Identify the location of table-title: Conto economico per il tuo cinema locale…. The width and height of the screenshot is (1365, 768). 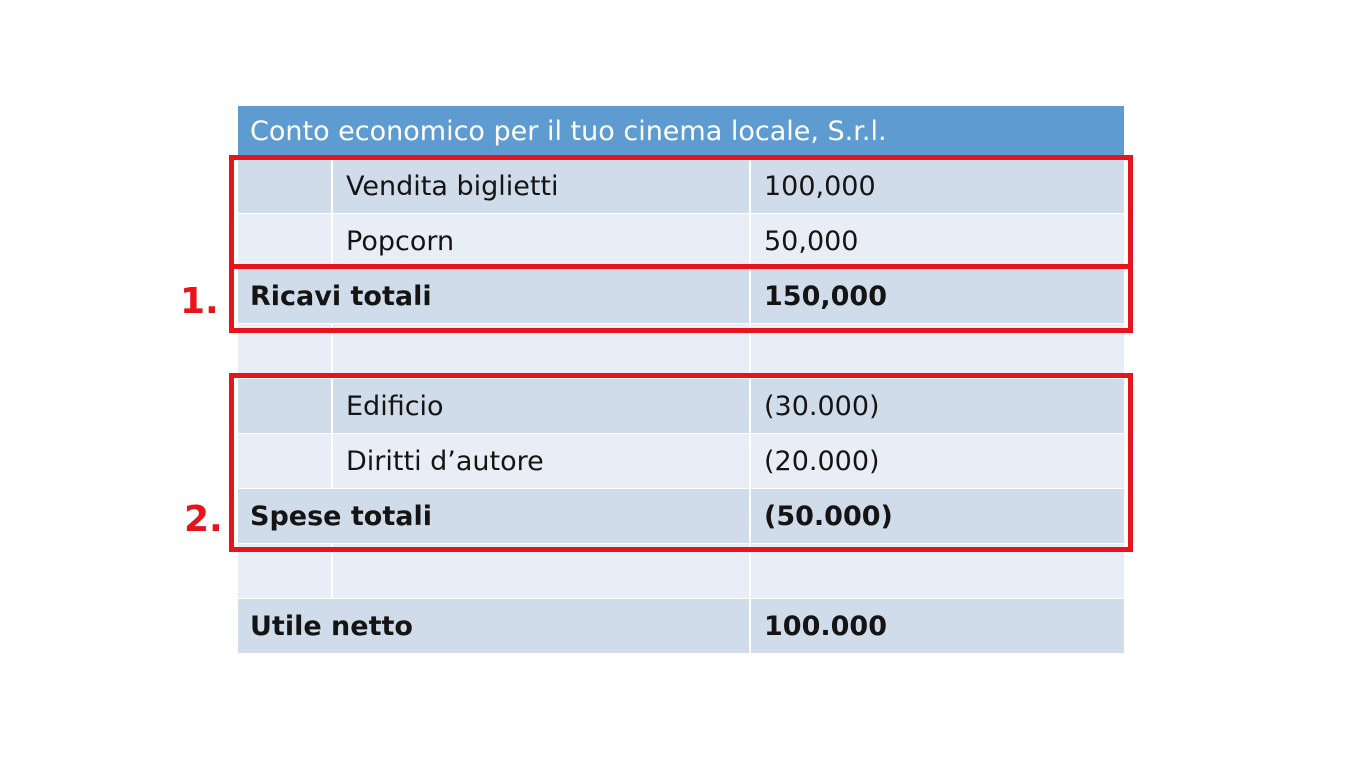
(681, 132).